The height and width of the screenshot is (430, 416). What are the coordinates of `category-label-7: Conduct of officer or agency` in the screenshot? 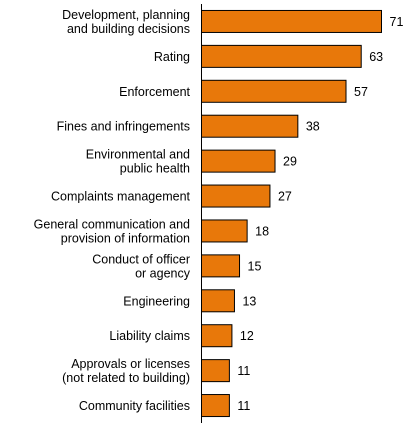 It's located at (141, 266).